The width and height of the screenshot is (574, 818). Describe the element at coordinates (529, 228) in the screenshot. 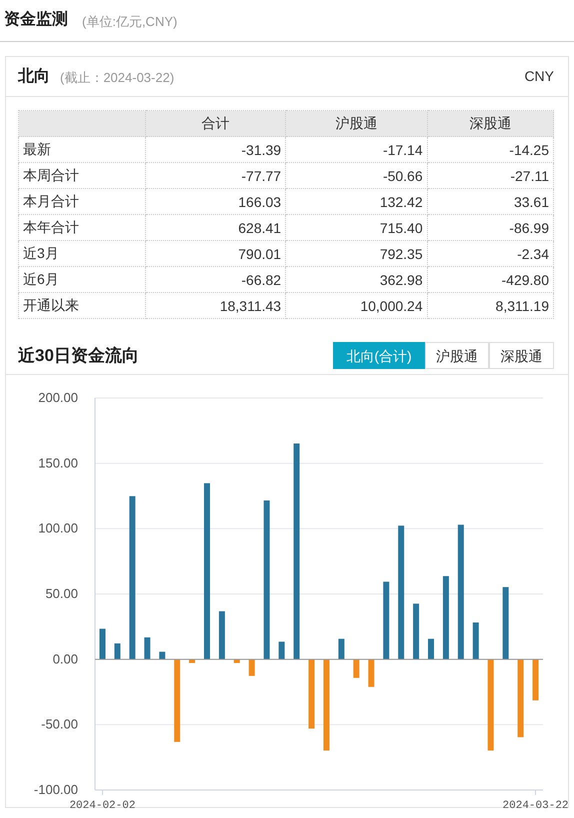

I see `text: -86.99` at that location.